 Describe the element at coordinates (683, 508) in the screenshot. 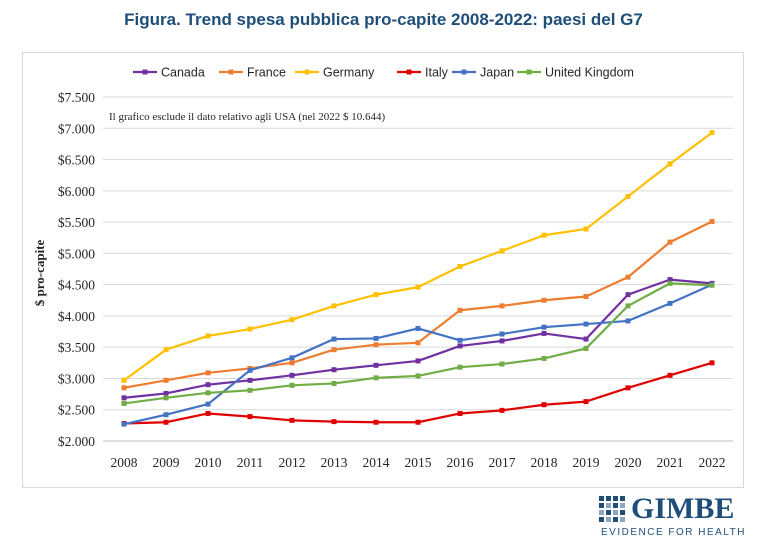

I see `logo-wordmark: GIMBE` at that location.